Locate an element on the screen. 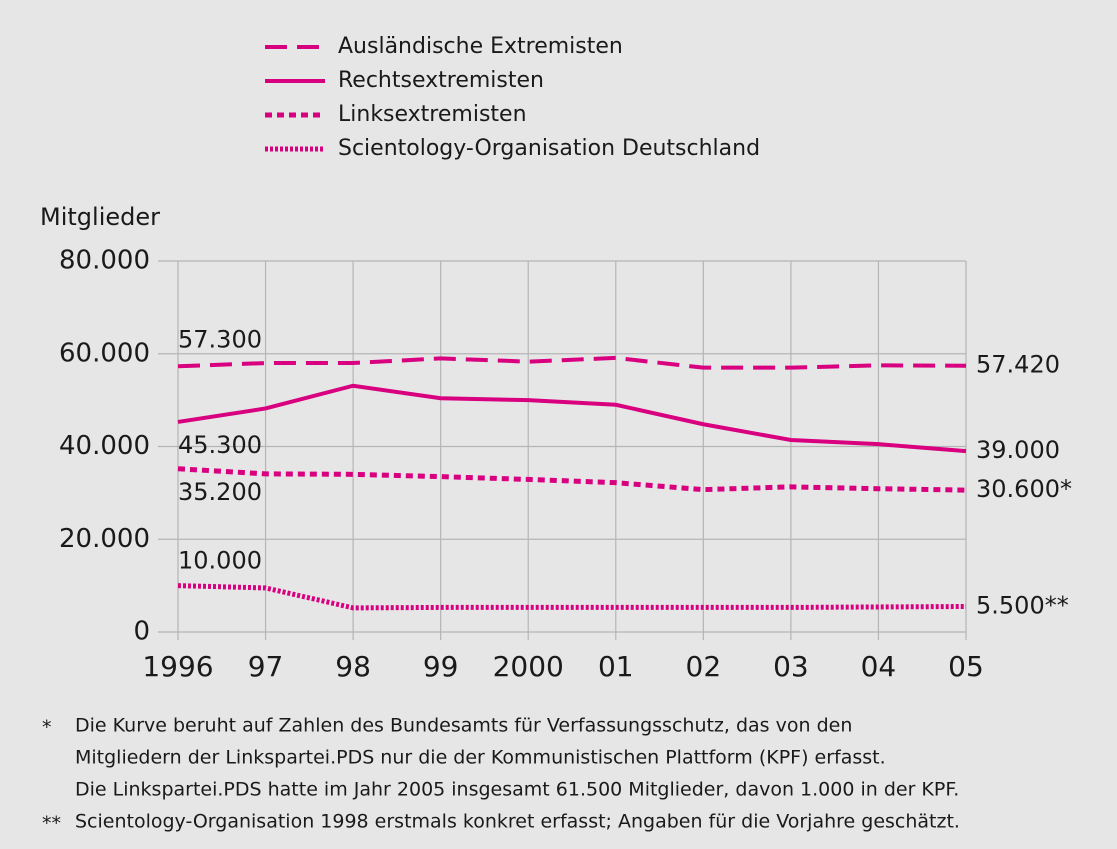 The width and height of the screenshot is (1117, 849). legend-label: Rechtsextremisten is located at coordinates (441, 80).